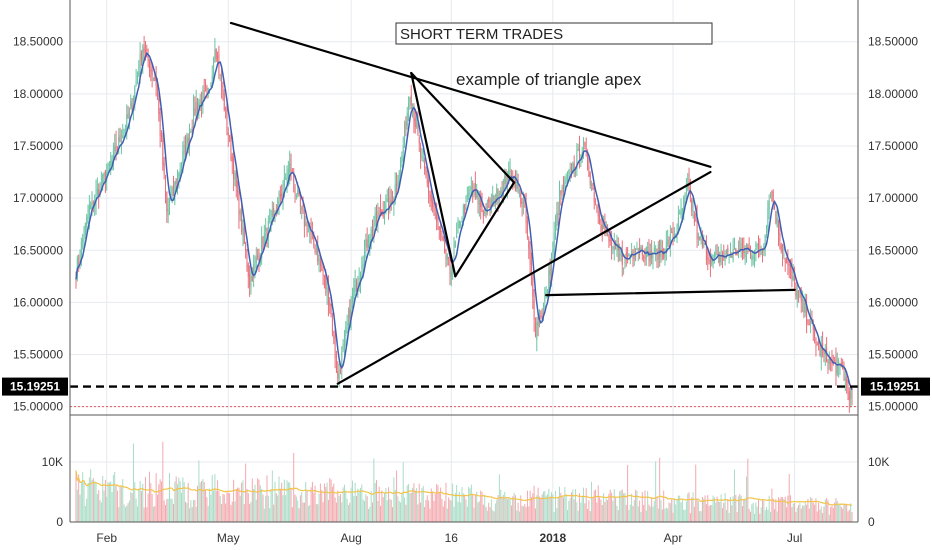  I want to click on current-price-label-right: 15.19251, so click(895, 387).